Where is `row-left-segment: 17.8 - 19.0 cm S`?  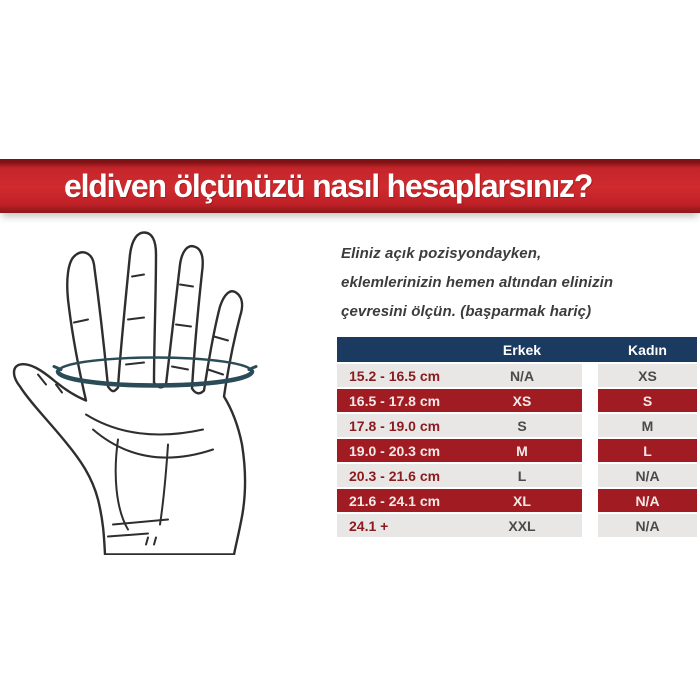
row-left-segment: 17.8 - 19.0 cm S is located at coordinates (459, 425).